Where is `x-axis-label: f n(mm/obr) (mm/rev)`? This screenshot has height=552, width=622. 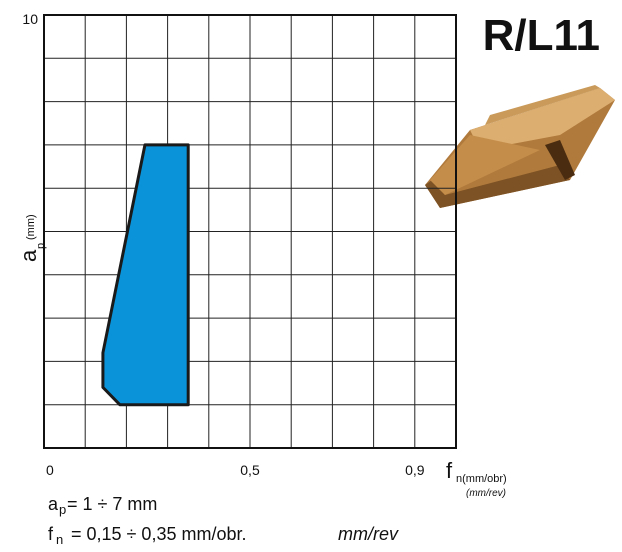 x-axis-label: f n(mm/obr) (mm/rev) is located at coordinates (476, 478).